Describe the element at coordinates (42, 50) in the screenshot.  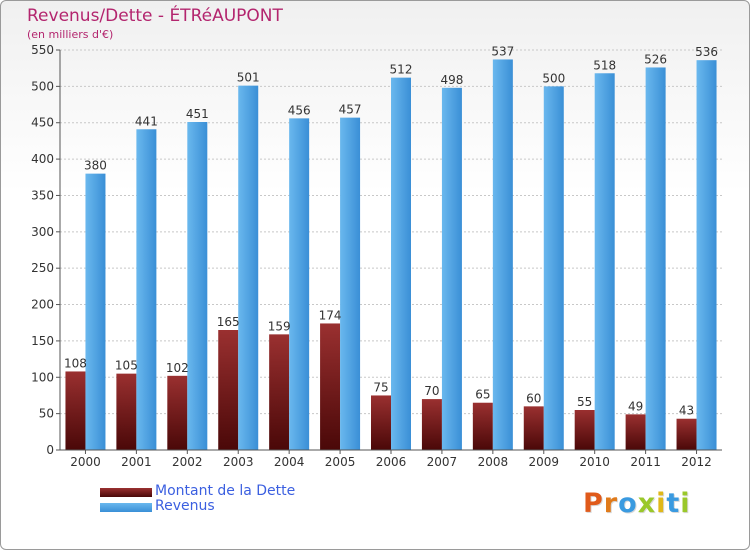
I see `y-tick-label: 550` at that location.